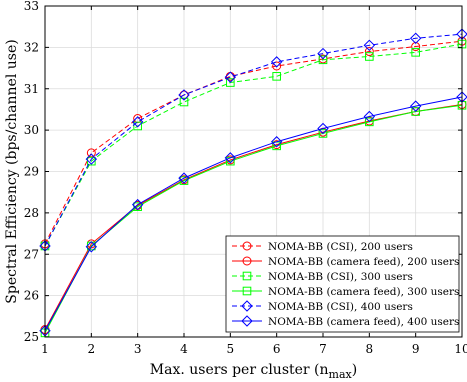 The width and height of the screenshot is (467, 382). Describe the element at coordinates (340, 307) in the screenshot. I see `legend-label: NOMA-BB (CSI), 400 users` at that location.